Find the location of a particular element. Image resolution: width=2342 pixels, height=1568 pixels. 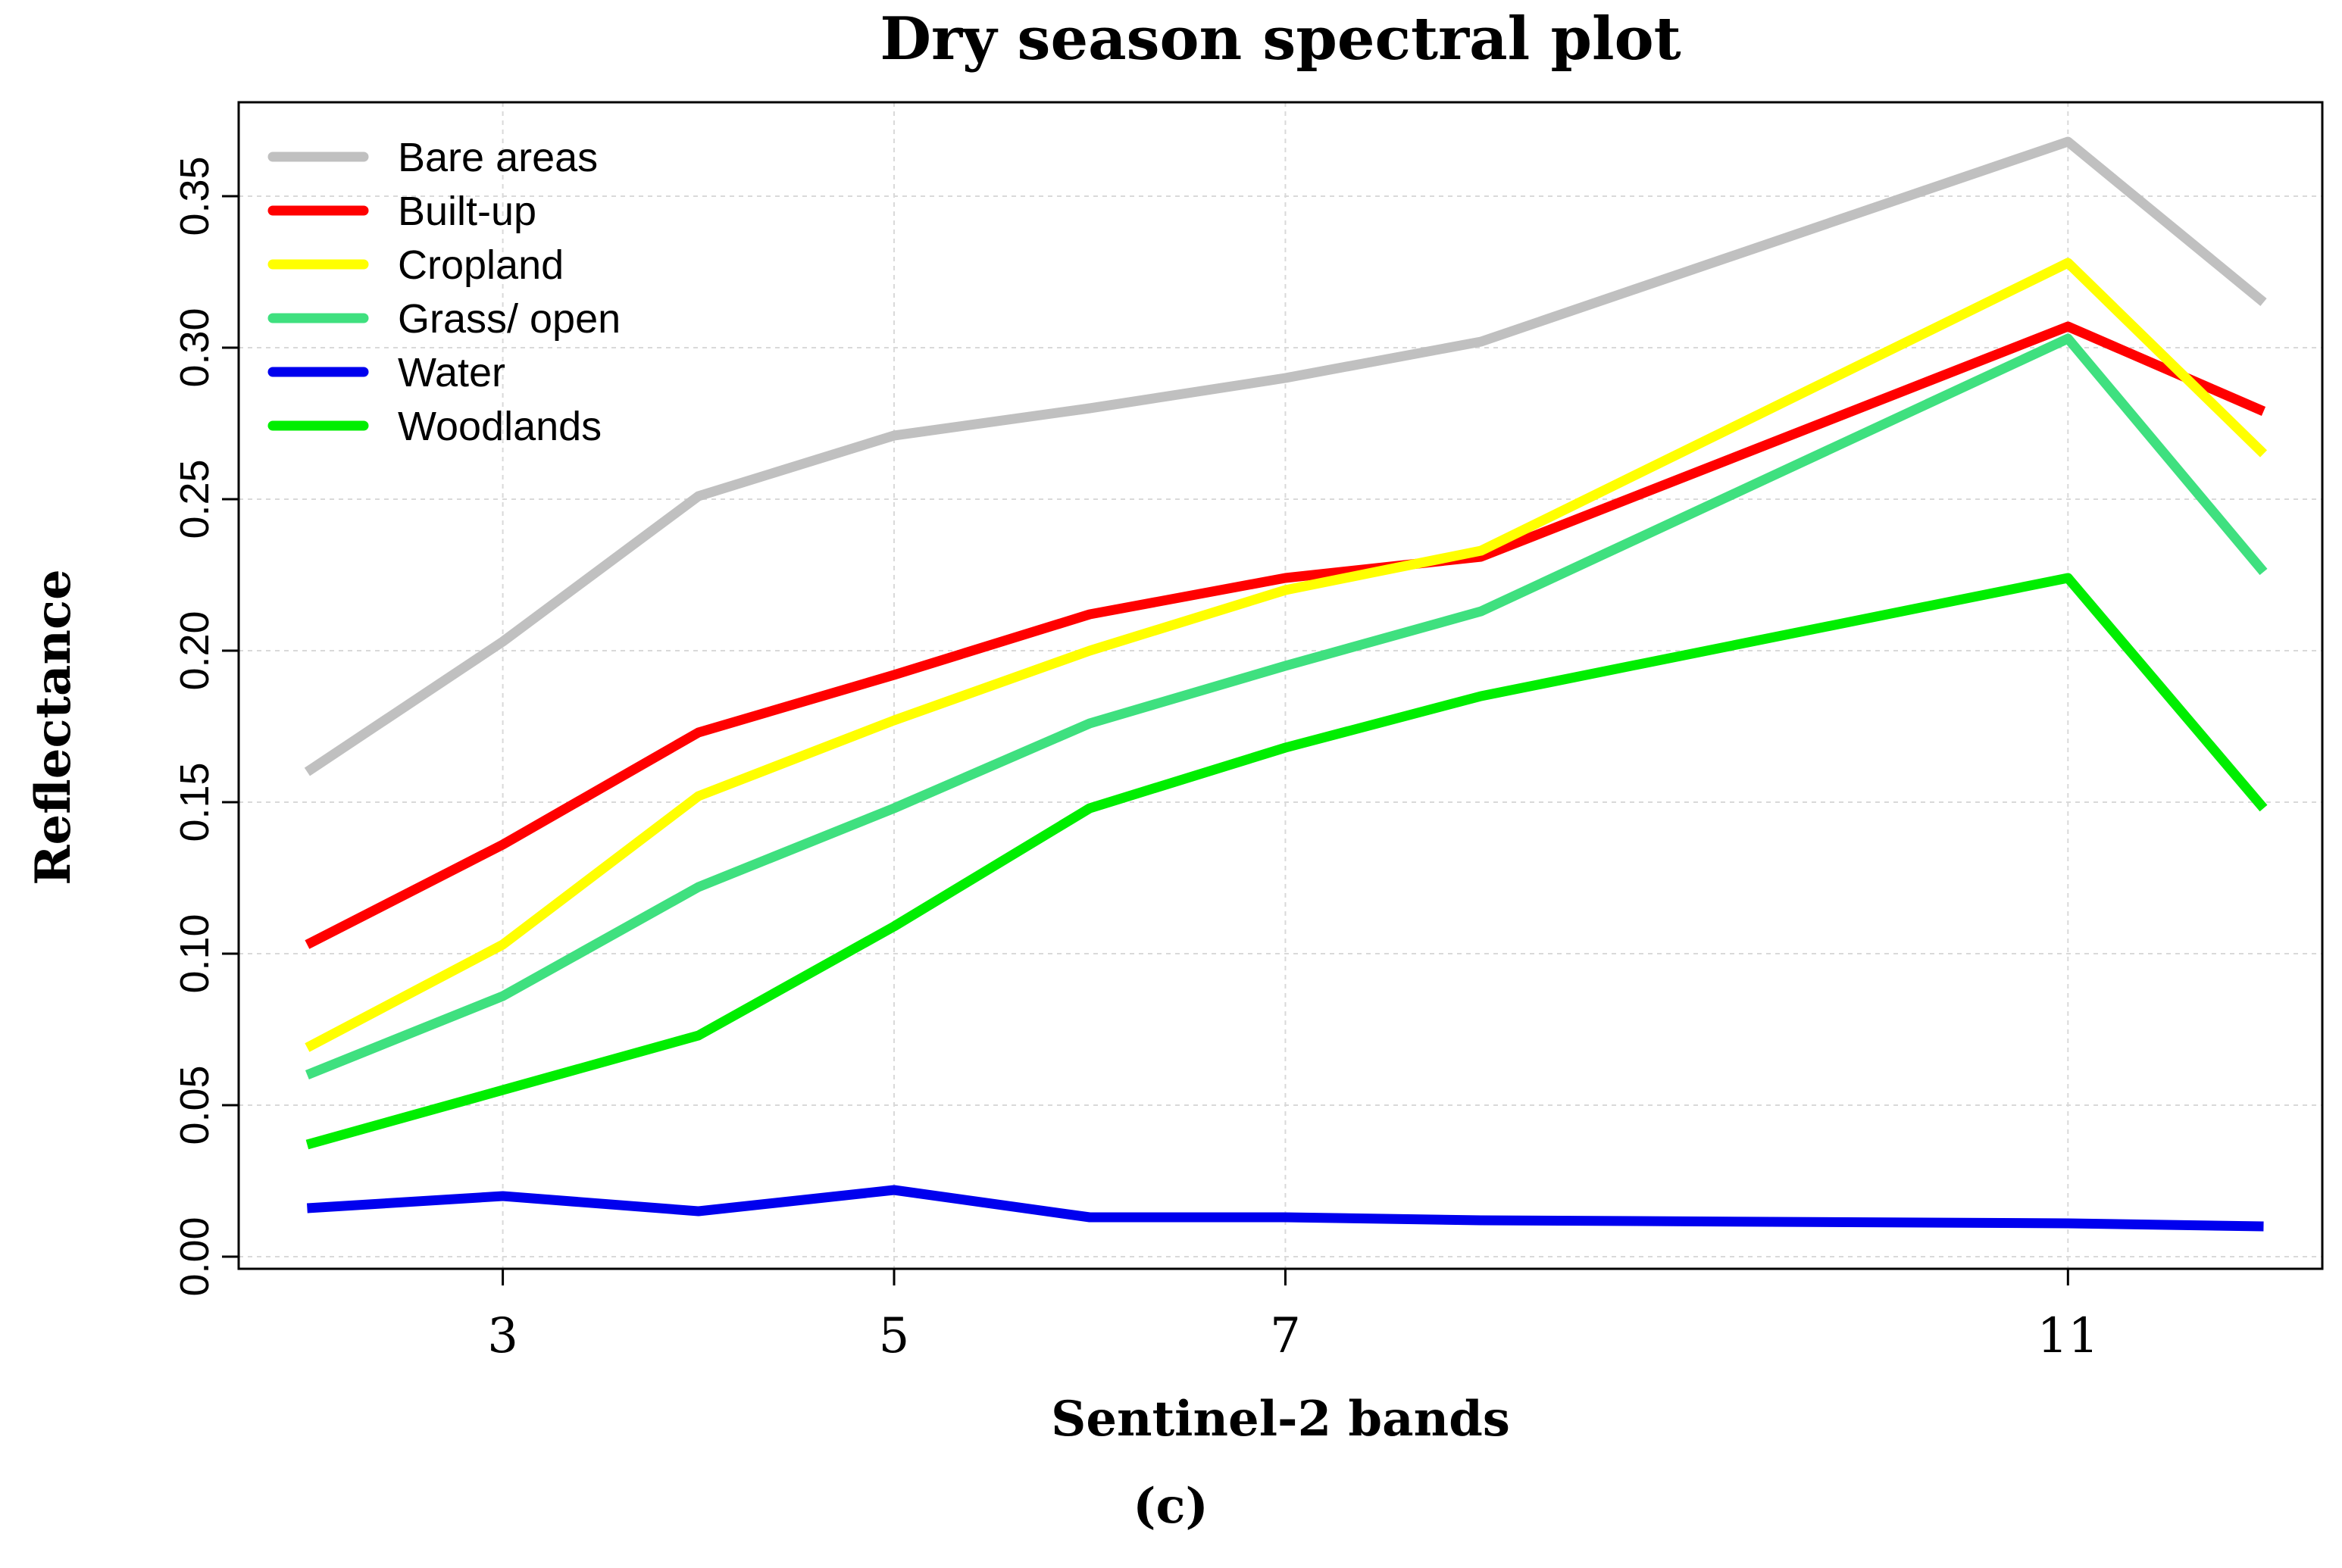

x-axis-label: Sentinel-2 bands is located at coordinates (1280, 1420).